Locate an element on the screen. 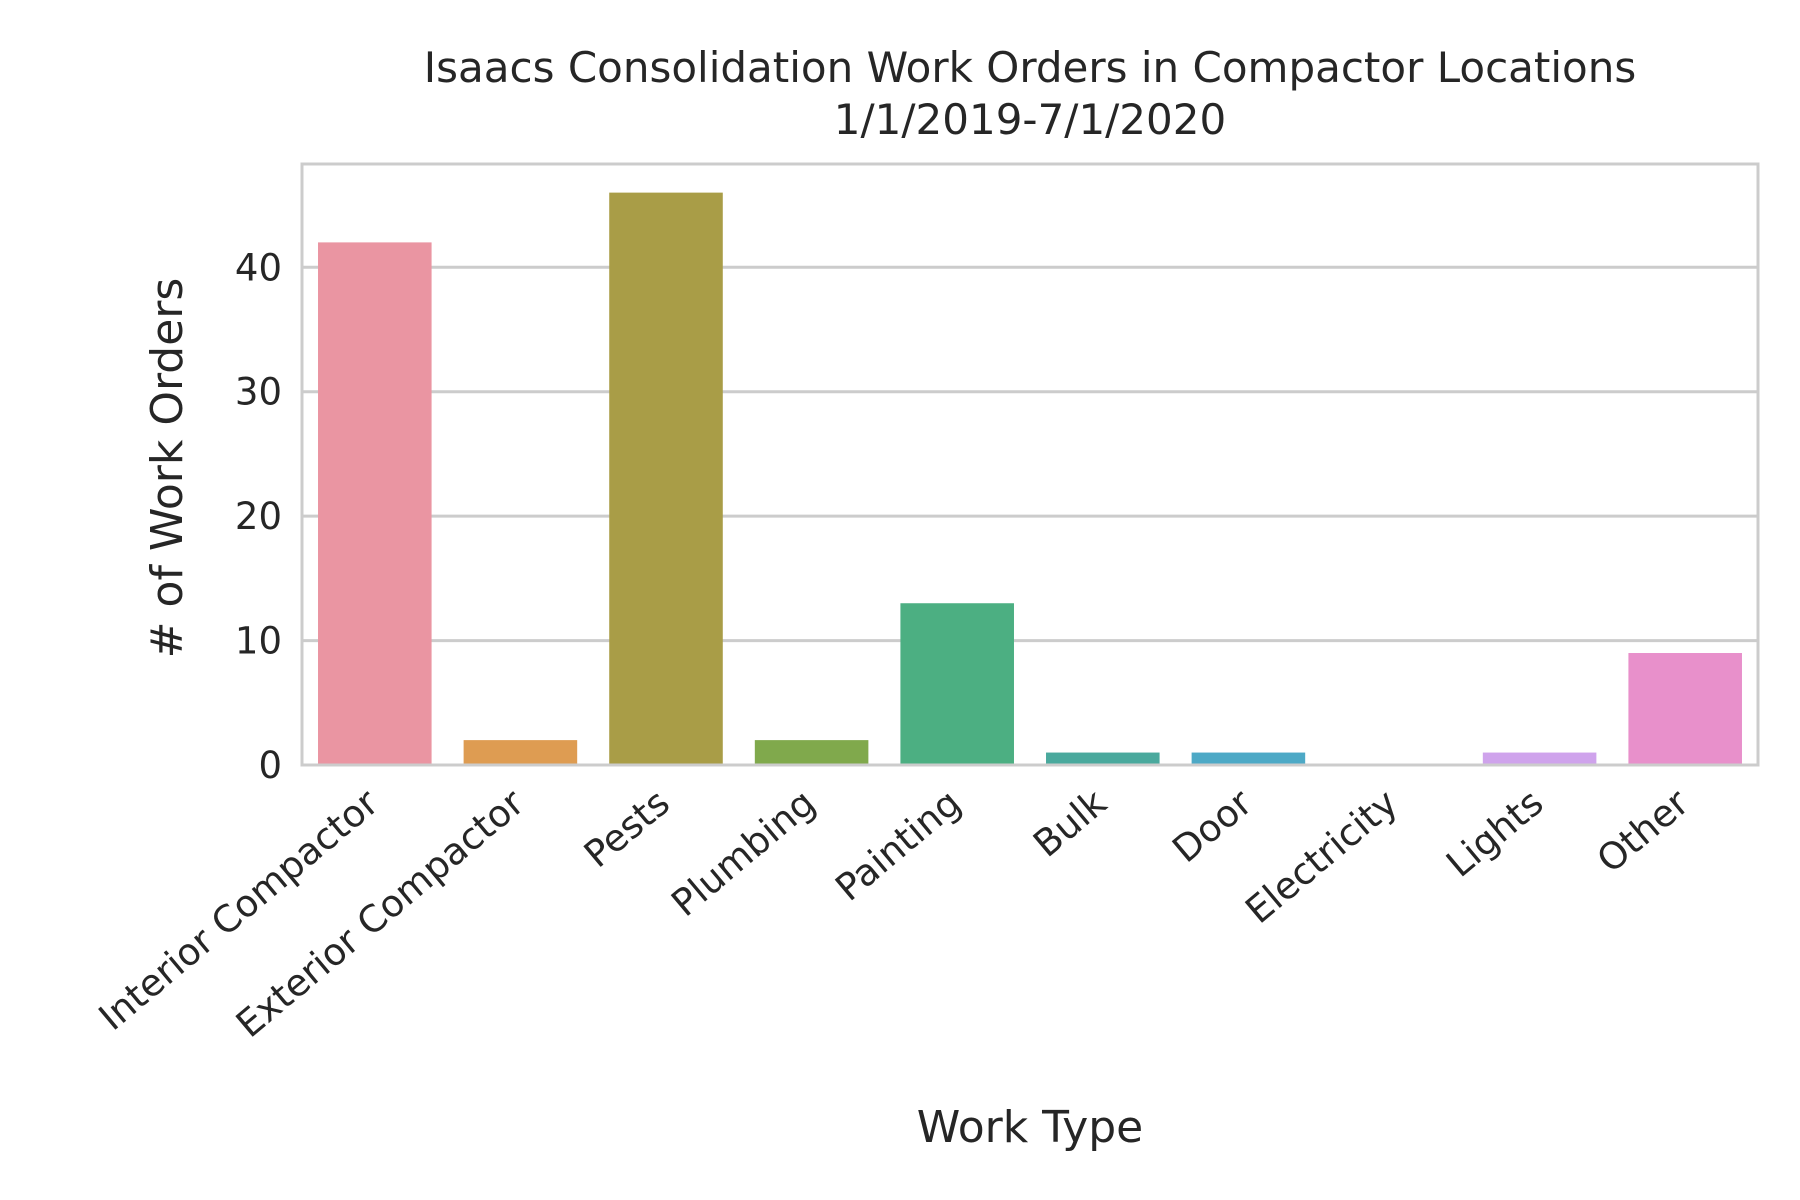 Image resolution: width=1800 pixels, height=1200 pixels. x-tick-label: Pests is located at coordinates (627, 828).